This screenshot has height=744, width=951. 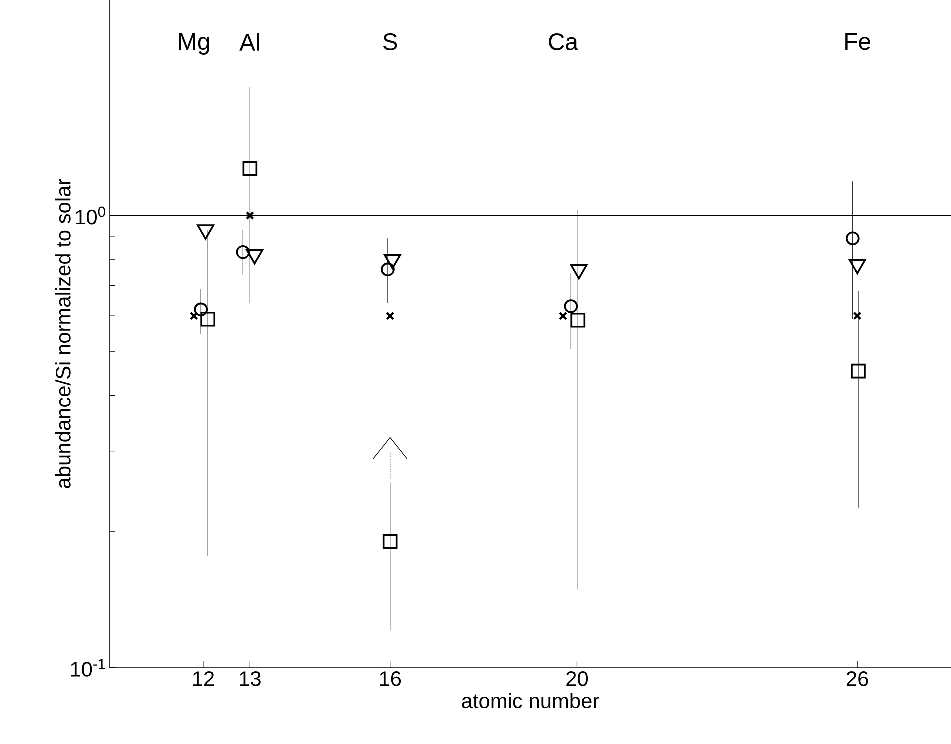 What do you see at coordinates (858, 42) in the screenshot?
I see `annotation: Fe` at bounding box center [858, 42].